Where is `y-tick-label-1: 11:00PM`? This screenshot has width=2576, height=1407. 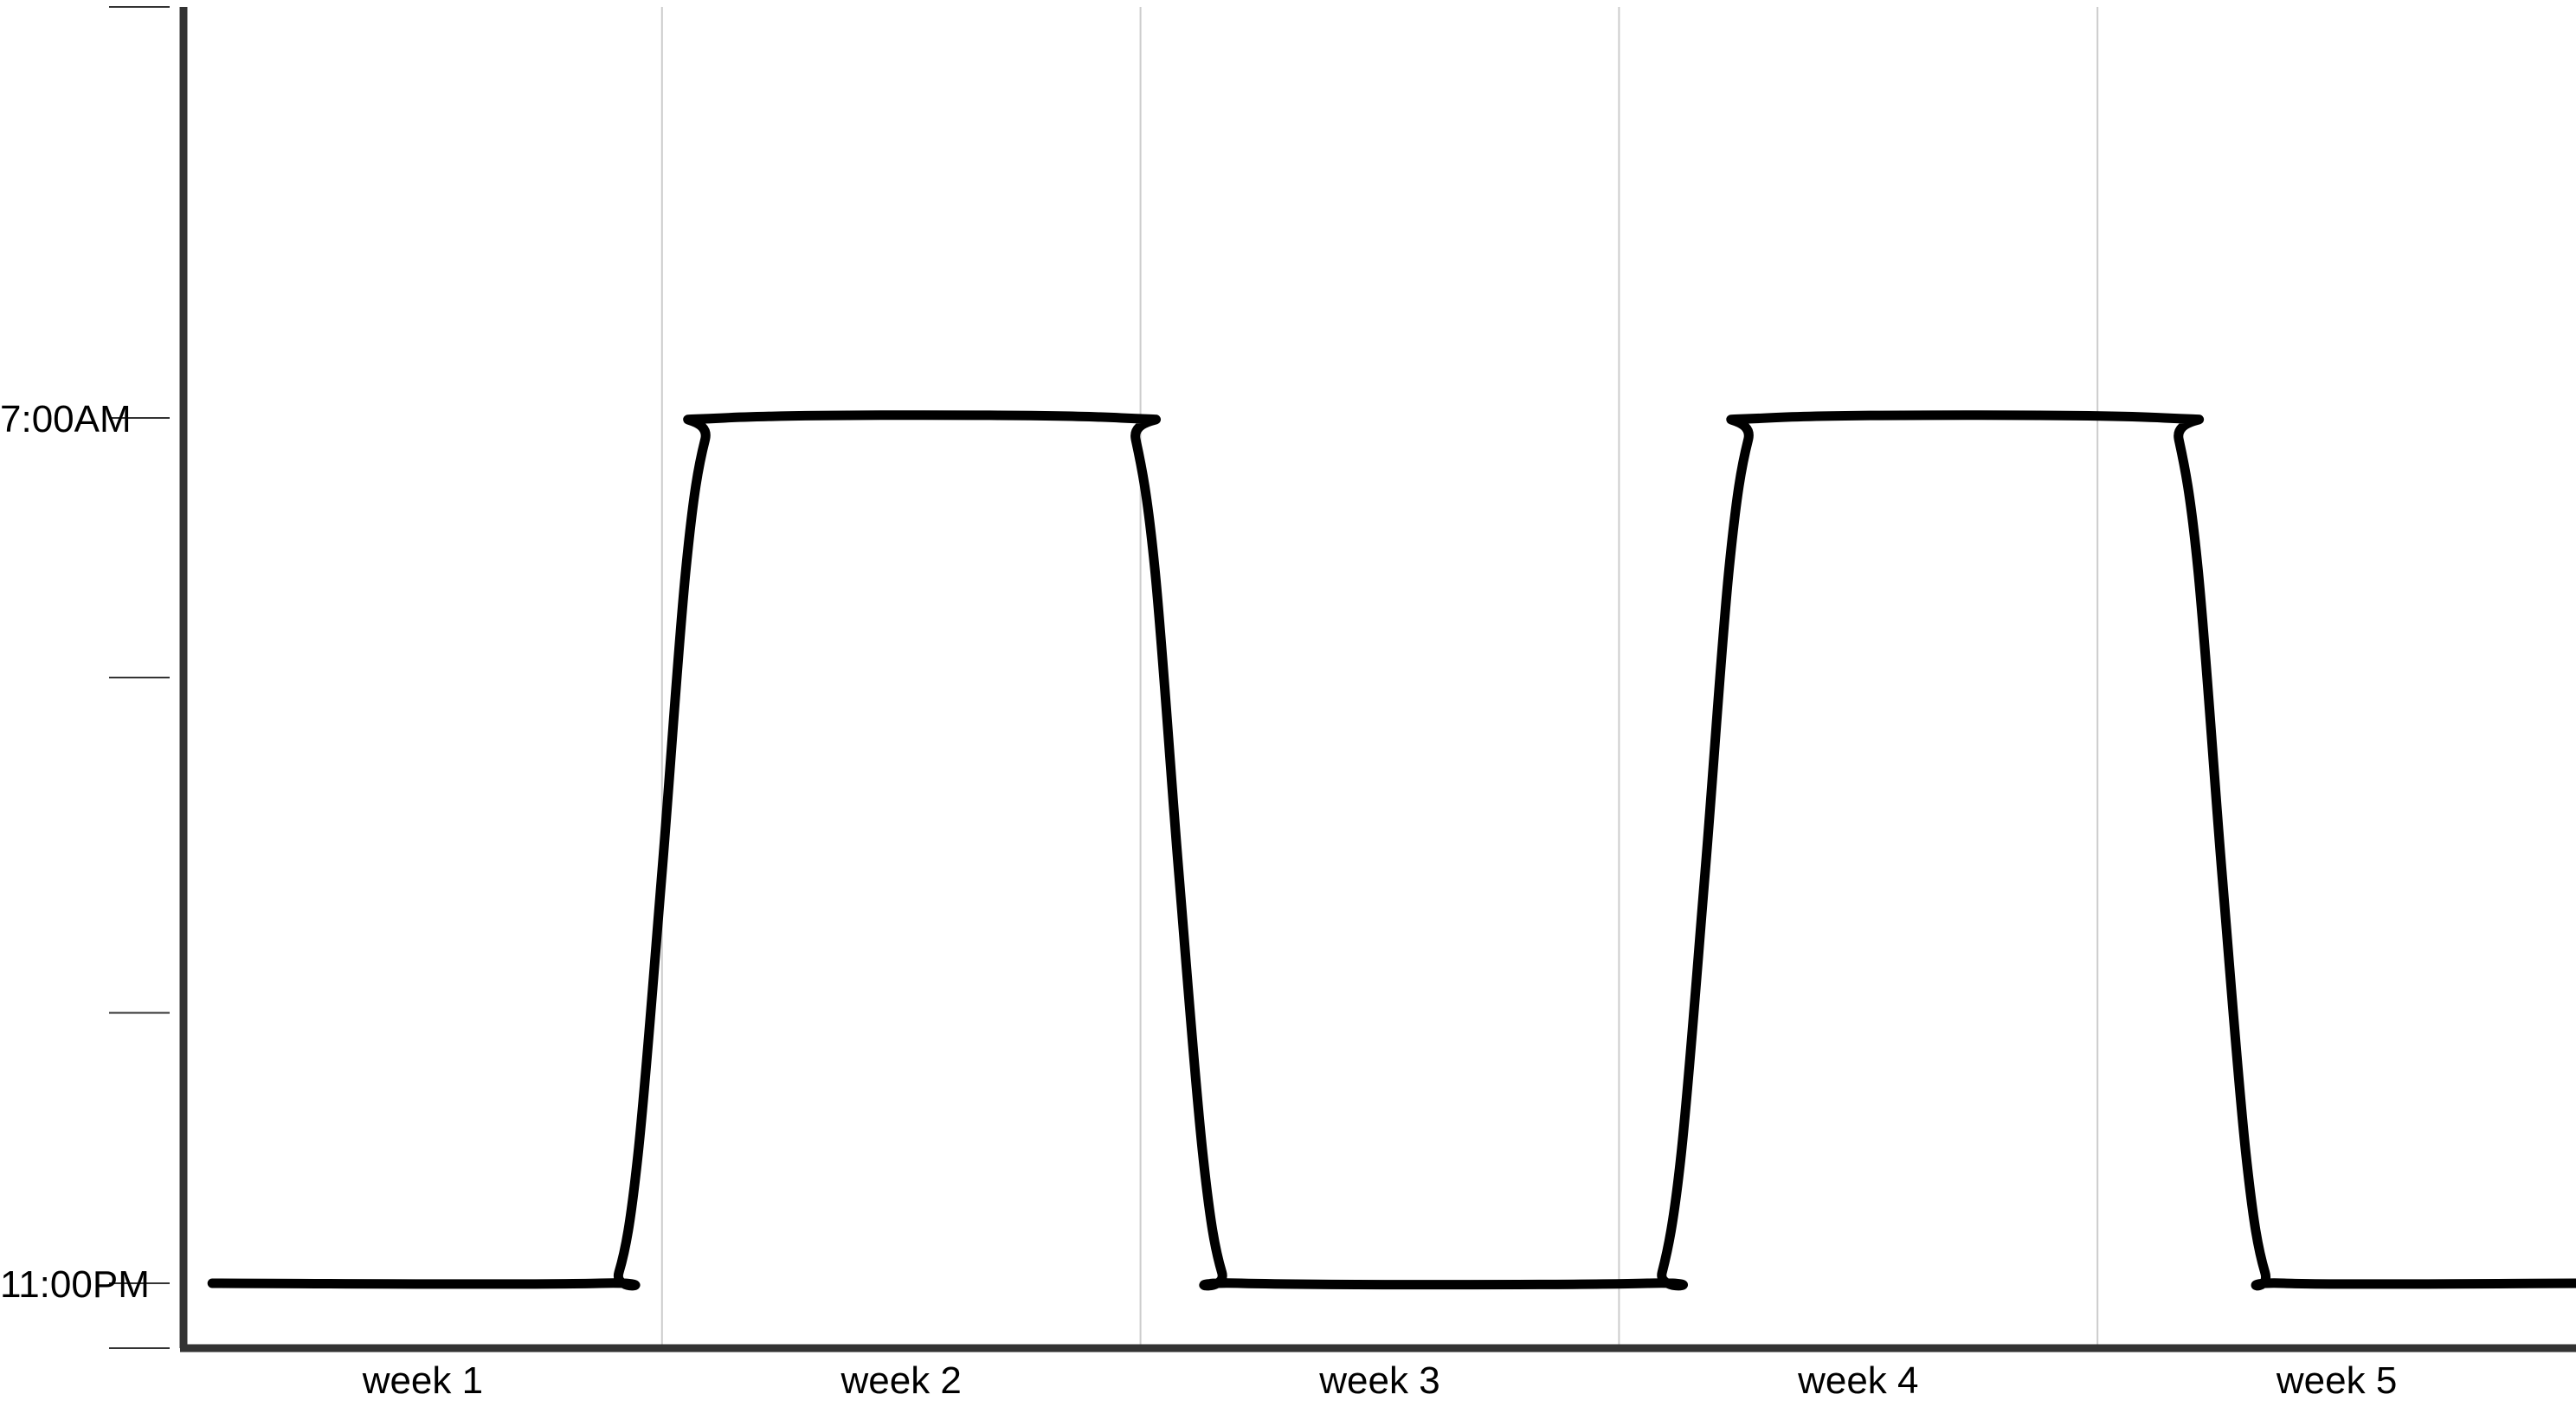 y-tick-label-1: 11:00PM is located at coordinates (75, 1285).